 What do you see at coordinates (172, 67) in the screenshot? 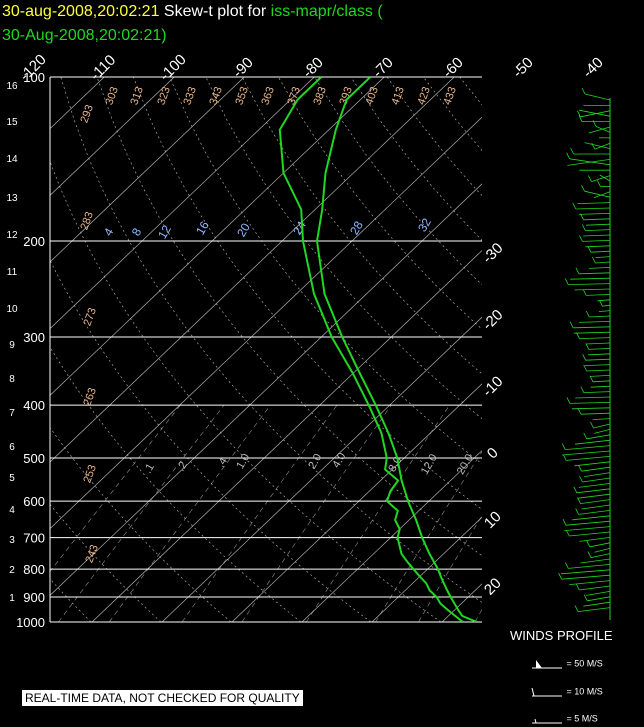
I see `isotherm-top-label: -100` at bounding box center [172, 67].